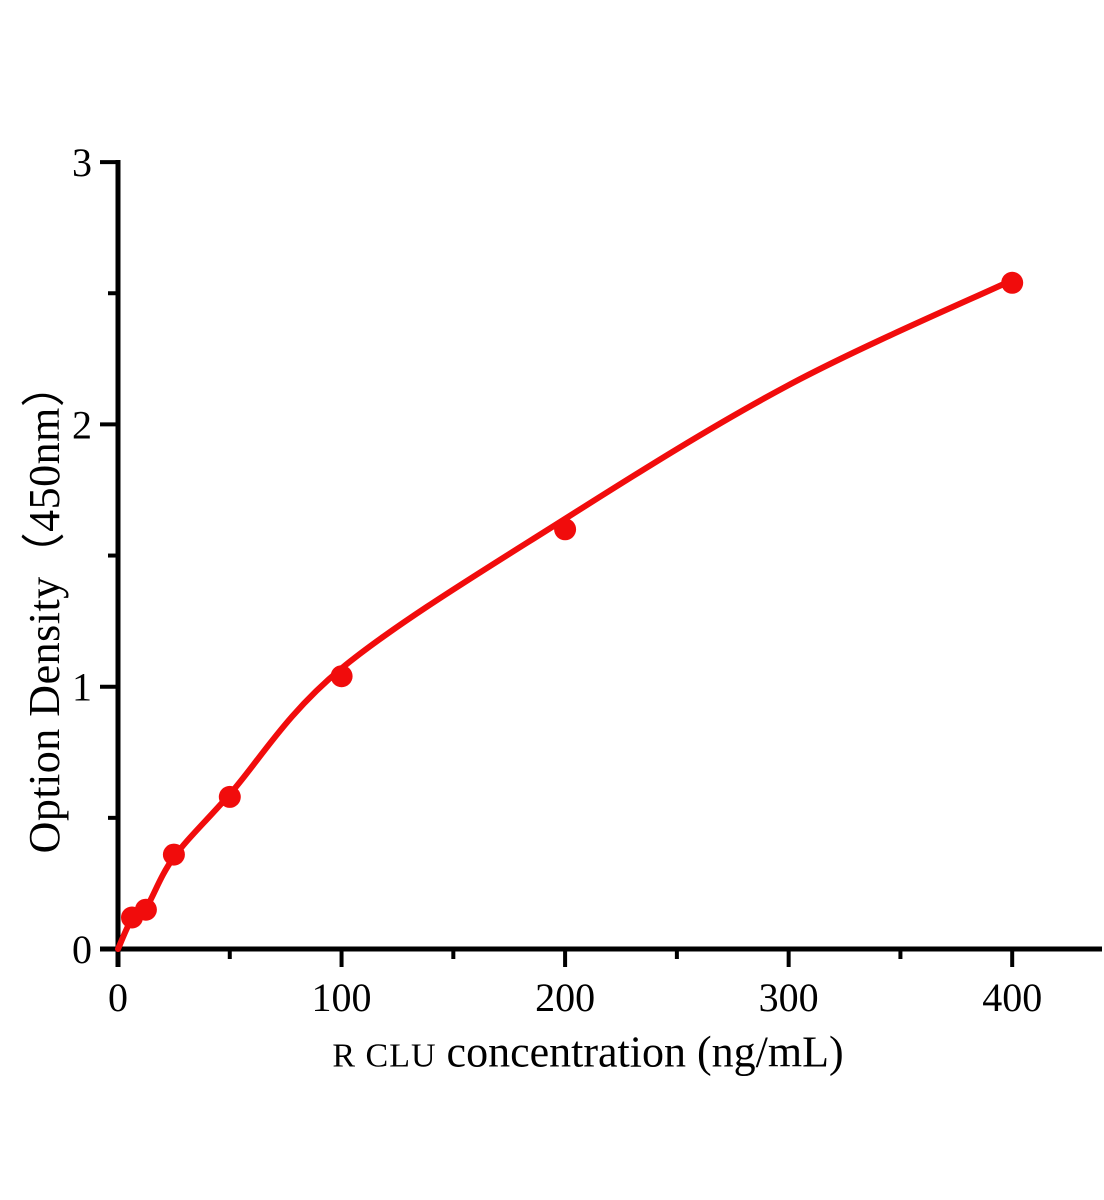  I want to click on y-tick-label: 3, so click(82, 162).